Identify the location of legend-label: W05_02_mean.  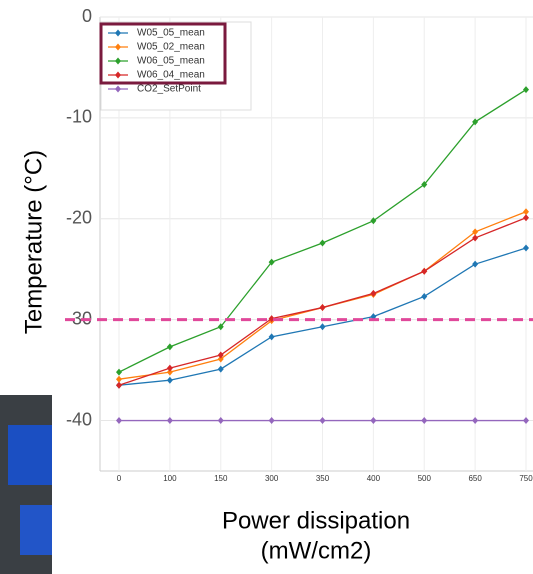
(171, 47).